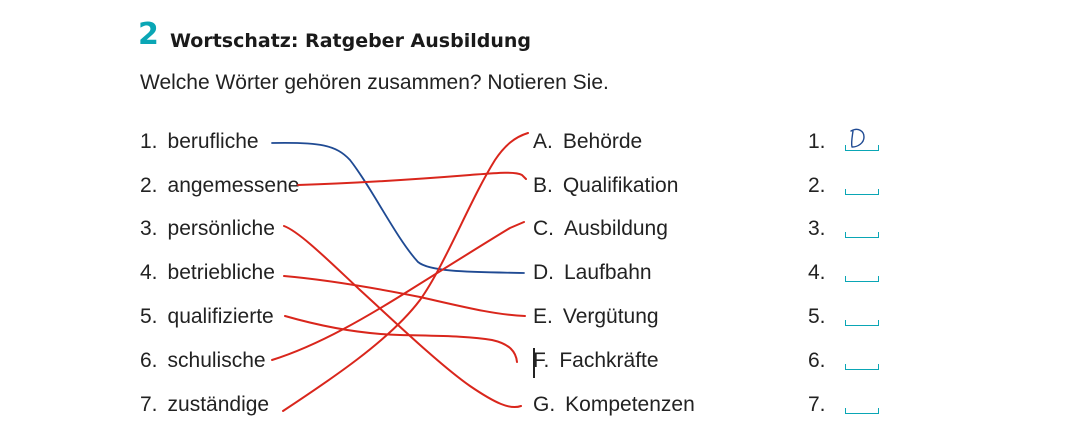 The height and width of the screenshot is (446, 1092). What do you see at coordinates (616, 228) in the screenshot?
I see `right-item-word: Ausbildung` at bounding box center [616, 228].